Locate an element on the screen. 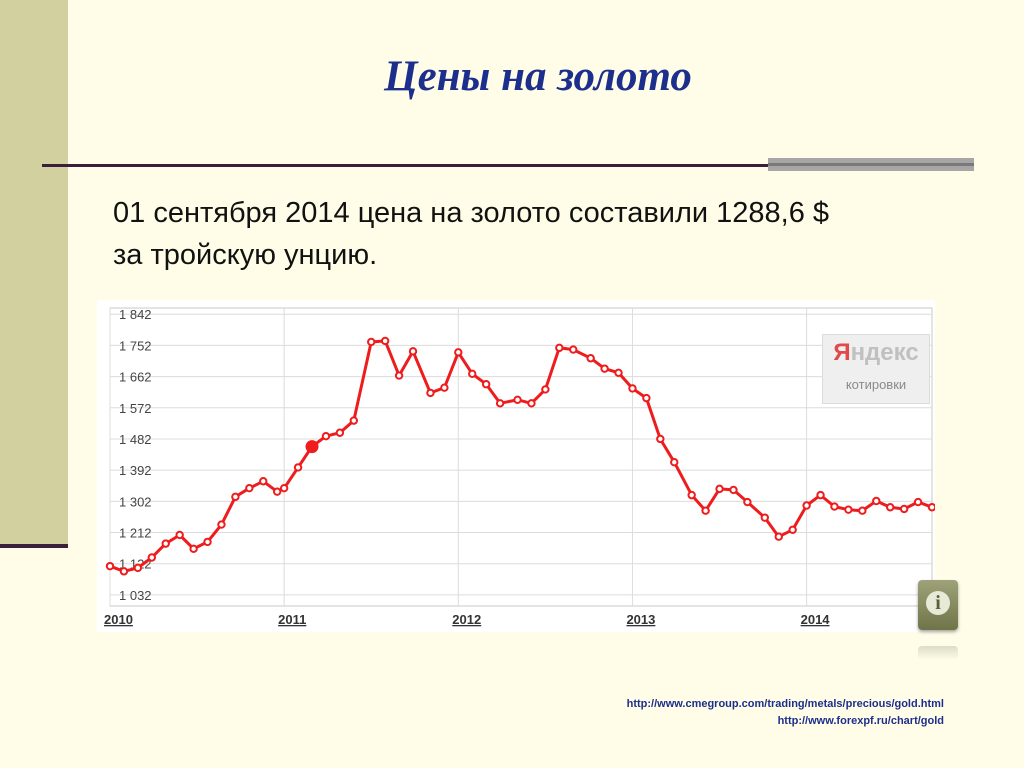 This screenshot has height=768, width=1024. yandex-logo-rest: ндекс is located at coordinates (884, 352).